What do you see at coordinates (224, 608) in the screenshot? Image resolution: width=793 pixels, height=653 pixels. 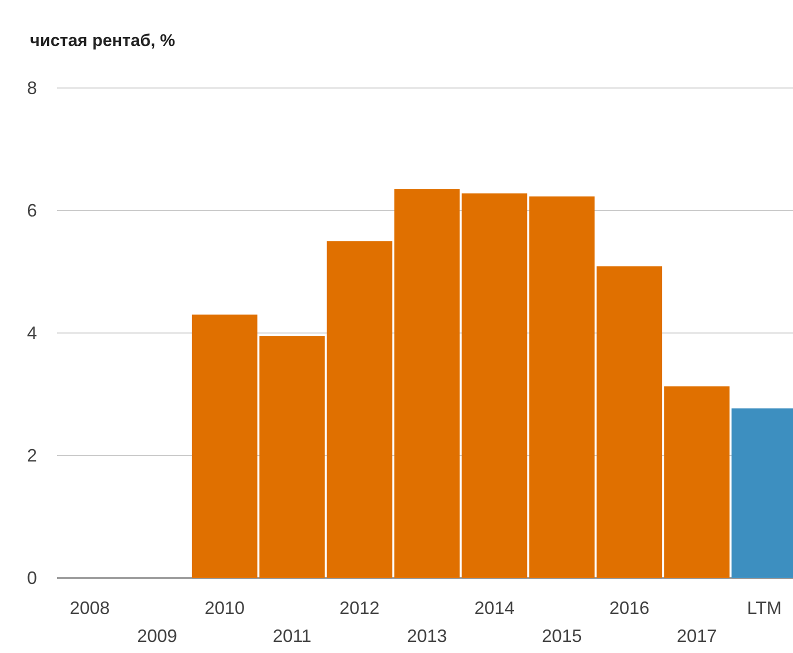 I see `x-tick-label: 2010` at bounding box center [224, 608].